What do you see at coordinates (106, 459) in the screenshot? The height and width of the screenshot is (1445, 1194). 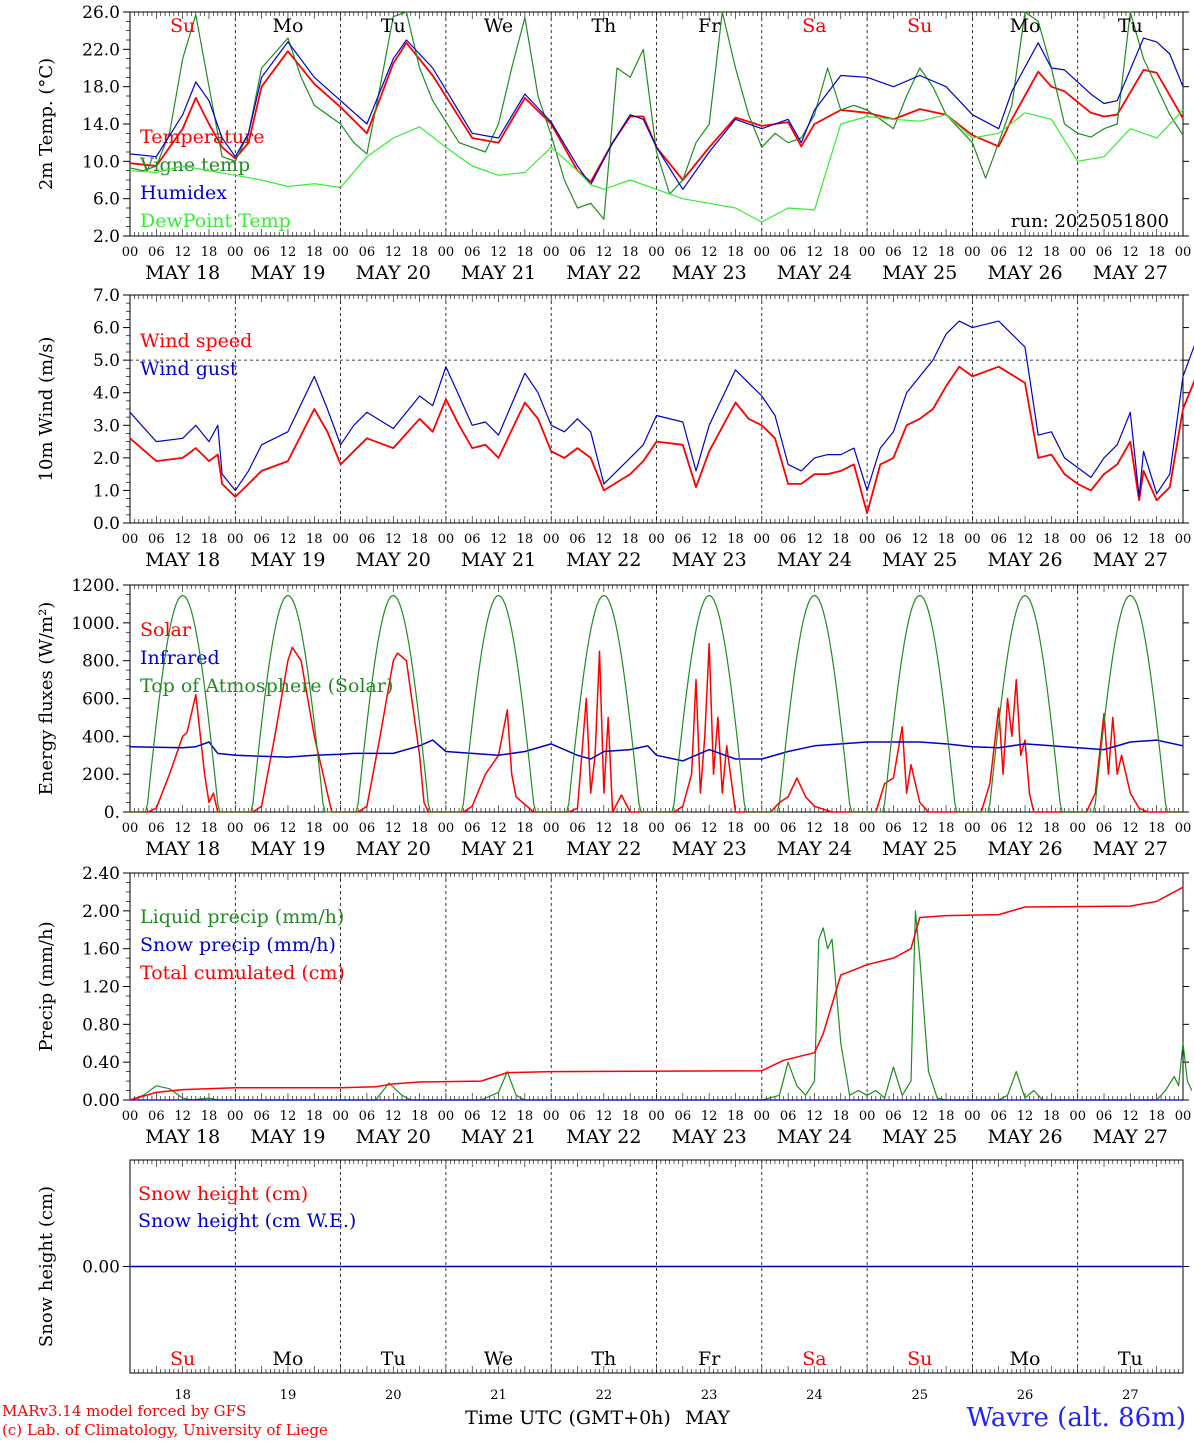 I see `wind-y-tick-label: 2.0` at bounding box center [106, 459].